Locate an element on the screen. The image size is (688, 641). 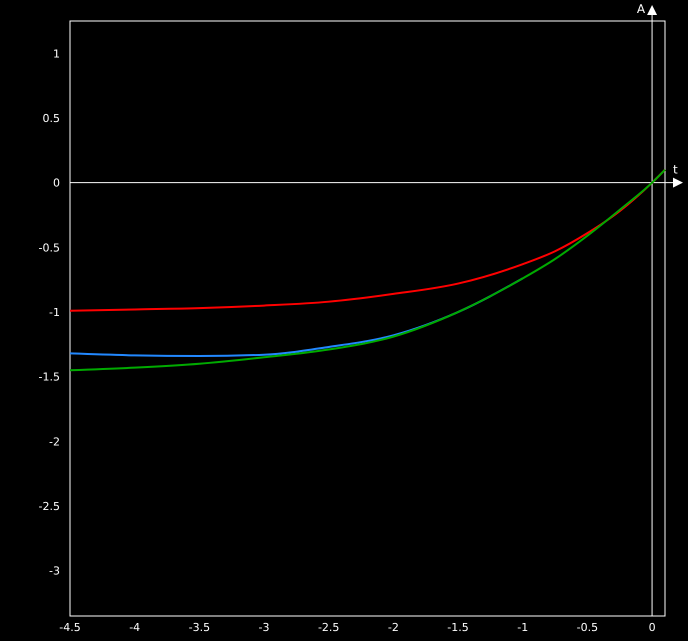
y-tick-label: -1 is located at coordinates (54, 313).